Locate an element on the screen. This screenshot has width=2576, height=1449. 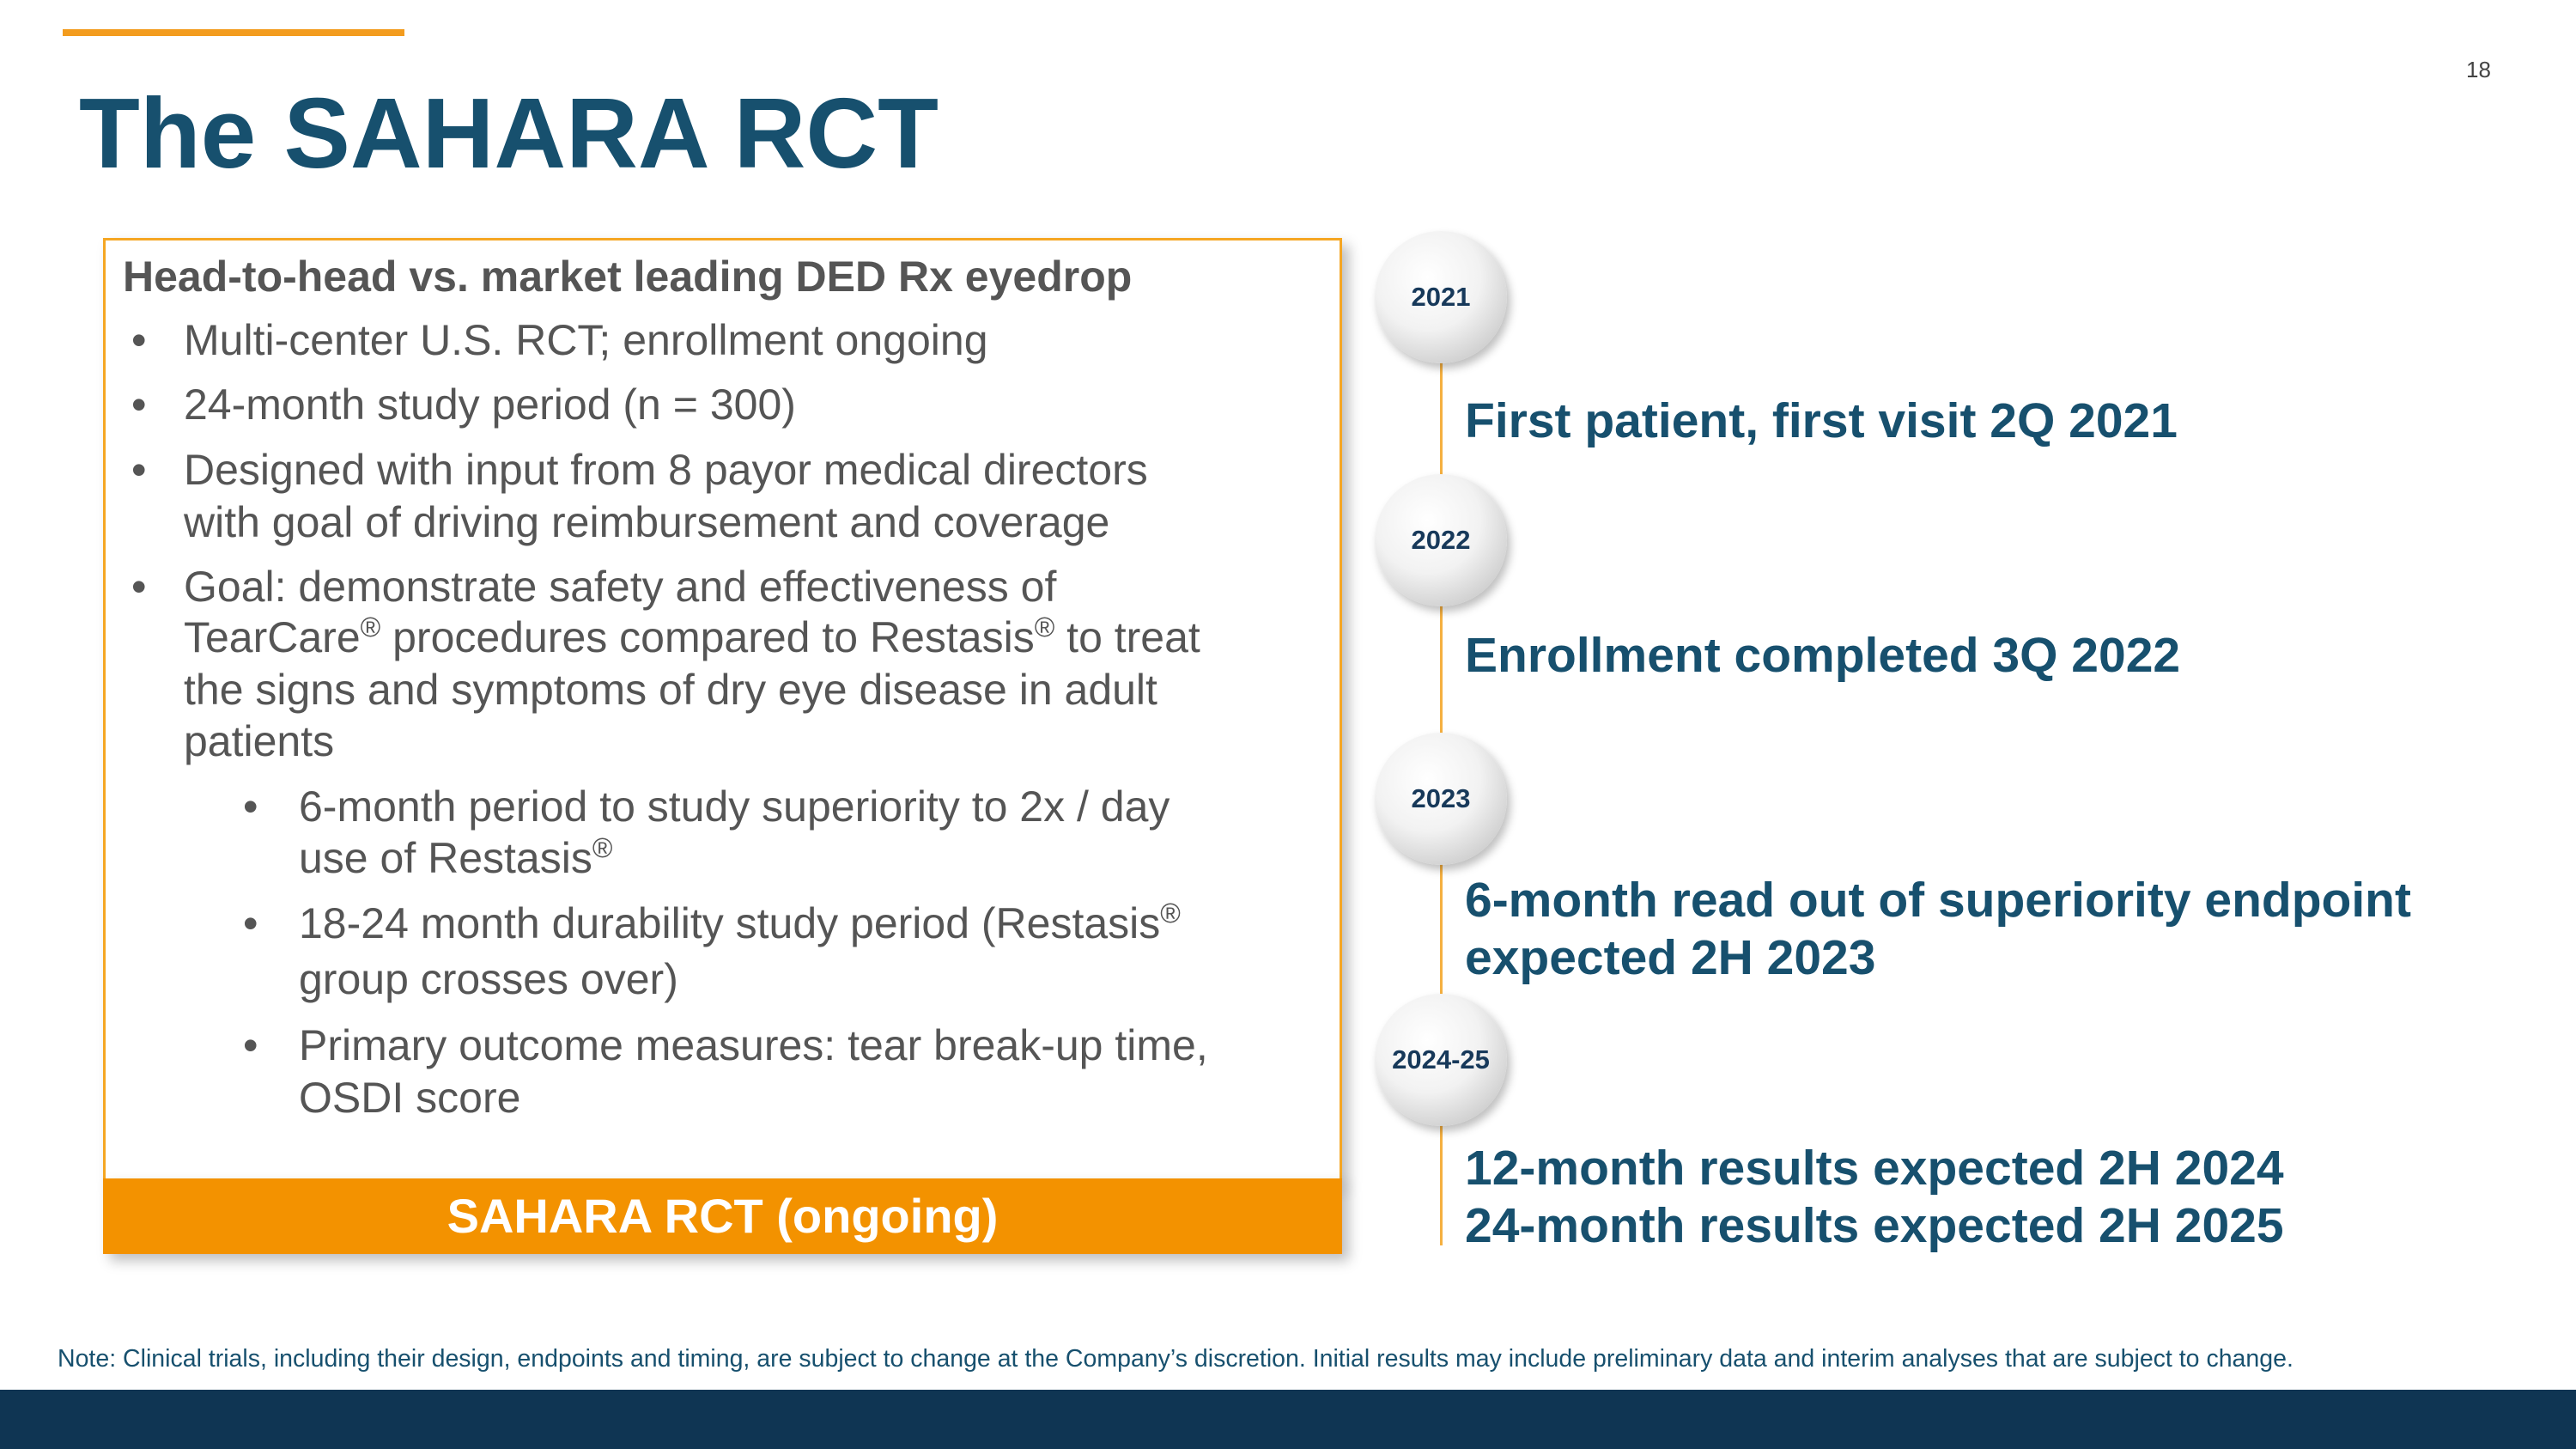
bullet-text: 24-month study period (n = 300) is located at coordinates (490, 405).